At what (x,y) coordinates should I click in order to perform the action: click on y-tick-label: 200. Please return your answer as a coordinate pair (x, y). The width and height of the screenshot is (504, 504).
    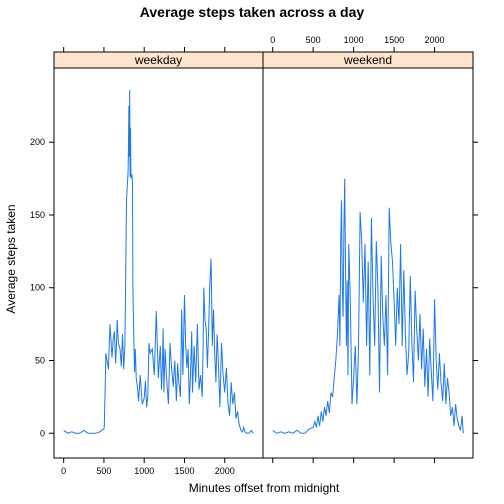
    Looking at the image, I should click on (37, 142).